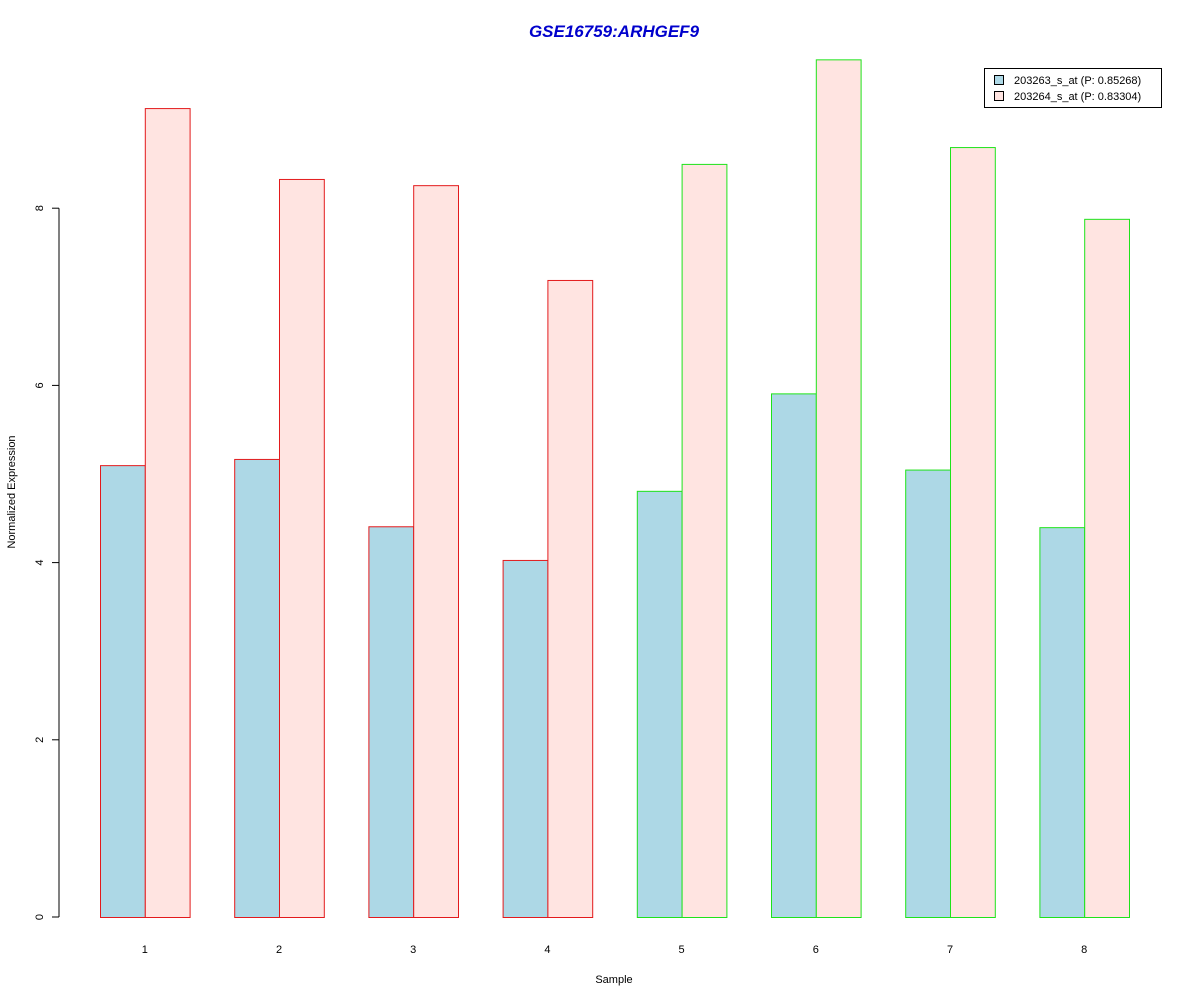 The image size is (1200, 1000). What do you see at coordinates (40, 385) in the screenshot?
I see `y-tick-label: 6` at bounding box center [40, 385].